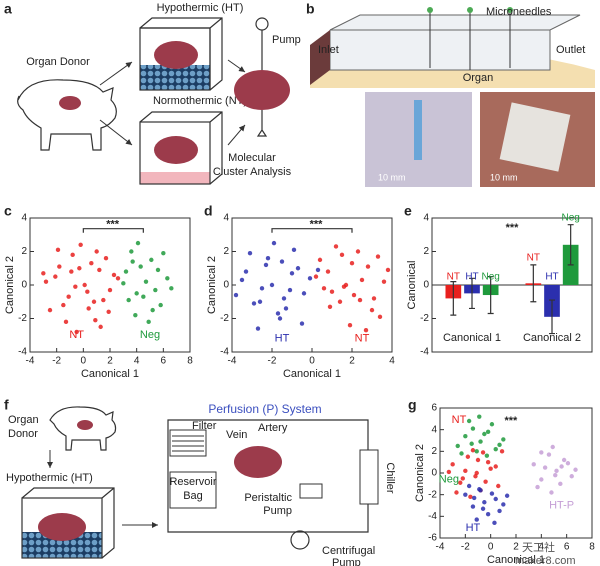 Image resolution: width=600 pixels, height=566 pixels. Describe the element at coordinates (264, 409) in the screenshot. I see `title: Perfusion (P) System` at that location.